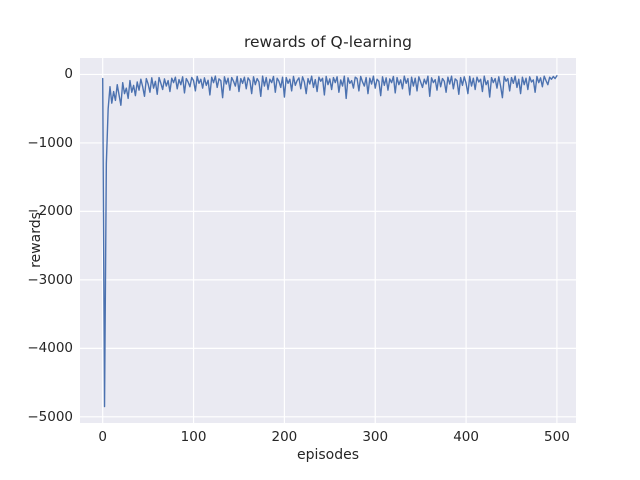 This screenshot has width=640, height=480. Describe the element at coordinates (327, 42) in the screenshot. I see `chart-title: rewards of Q-learning` at that location.